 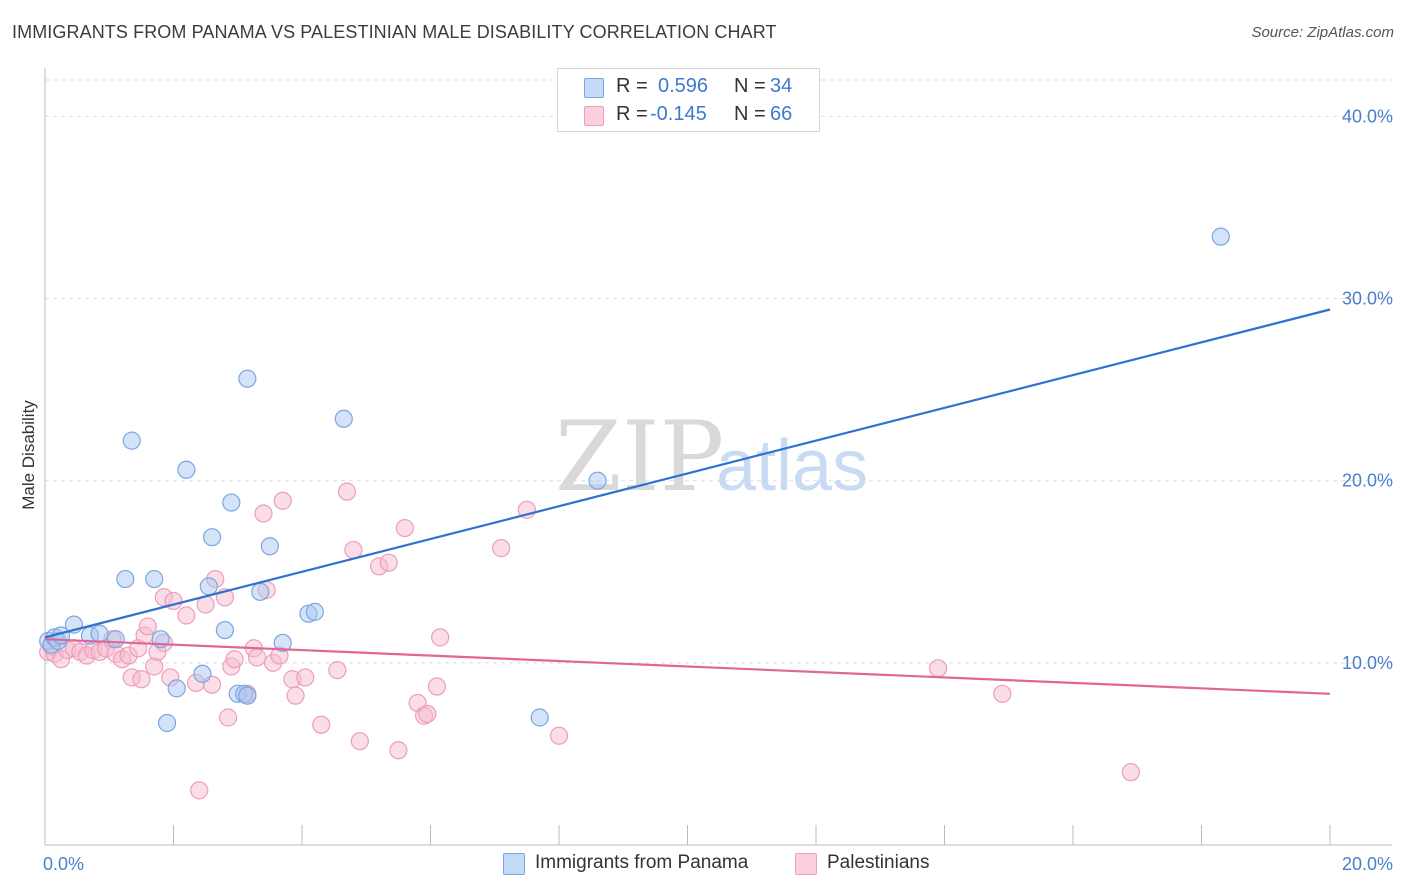 What do you see at coordinates (687, 666) in the screenshot?
I see `palestinians-trend-line` at bounding box center [687, 666].